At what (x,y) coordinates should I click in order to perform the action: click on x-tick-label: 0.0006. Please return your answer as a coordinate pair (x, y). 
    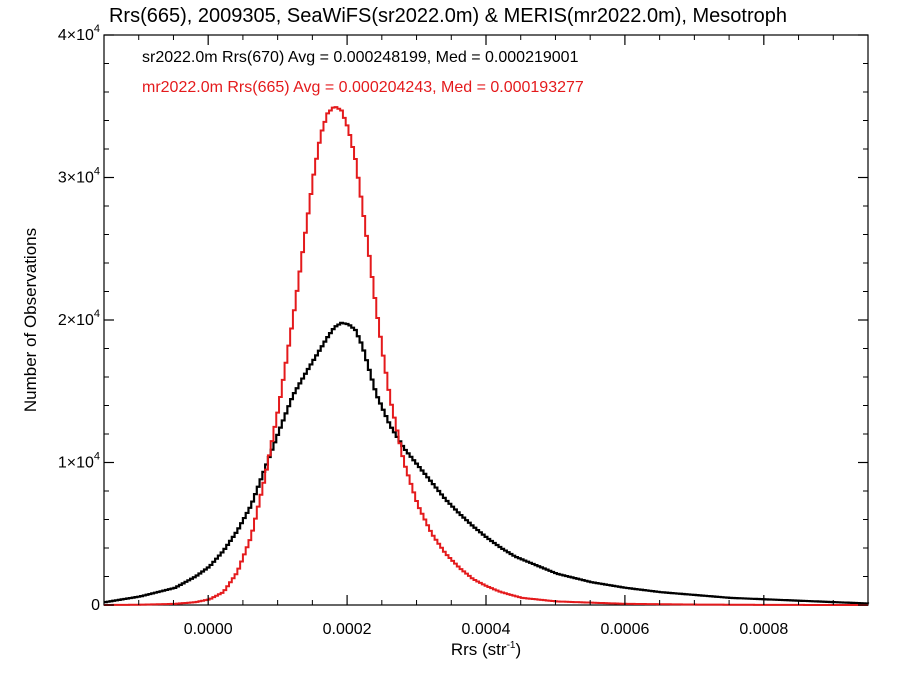
    Looking at the image, I should click on (624, 629).